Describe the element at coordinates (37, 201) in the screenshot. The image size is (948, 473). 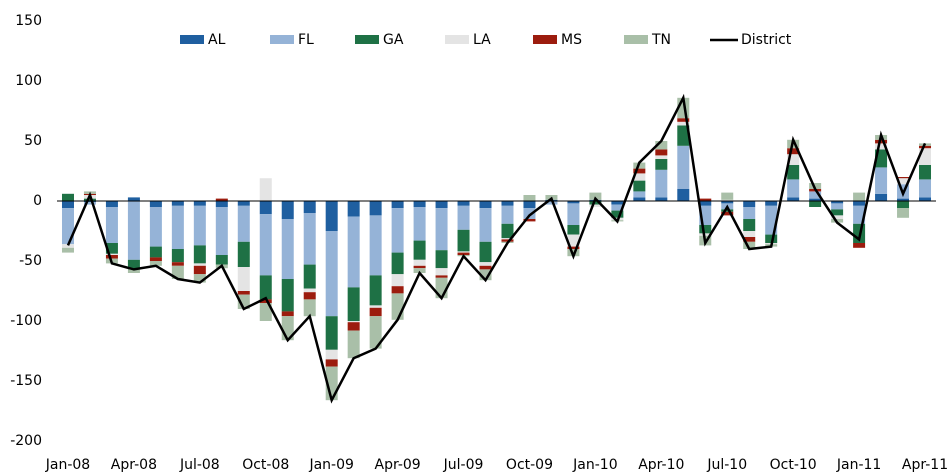
I see `y-tick-label: 0` at that location.